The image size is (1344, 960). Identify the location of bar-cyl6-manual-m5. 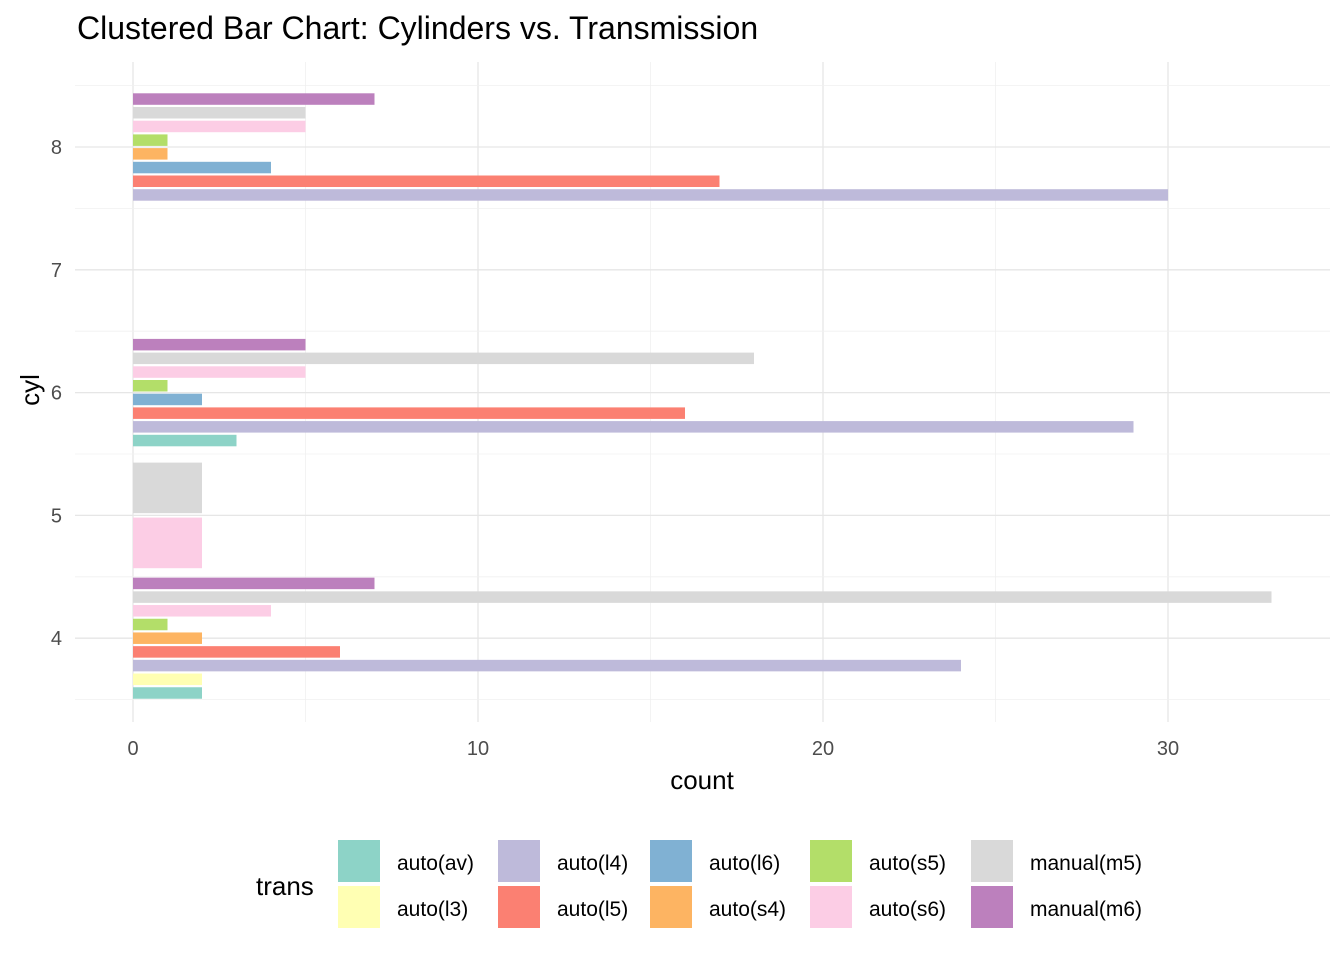
(443, 358).